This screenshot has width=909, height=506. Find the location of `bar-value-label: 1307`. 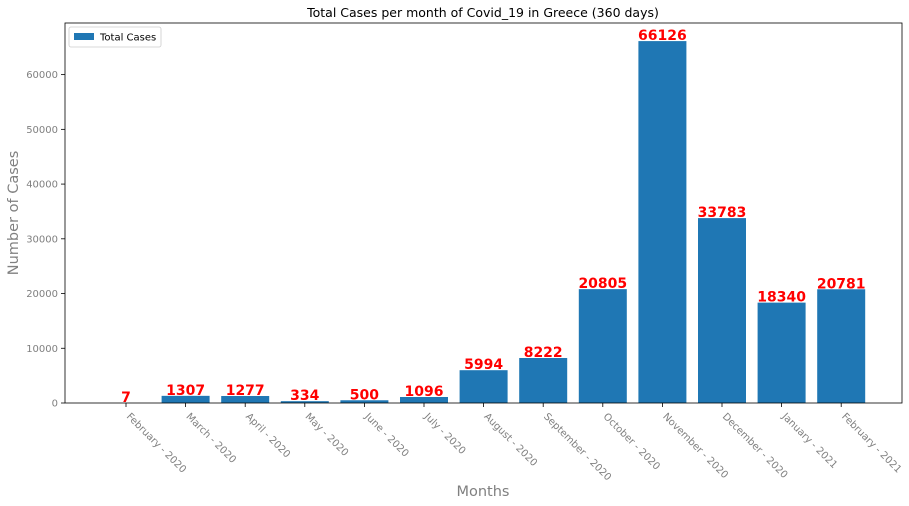

bar-value-label: 1307 is located at coordinates (185, 391).